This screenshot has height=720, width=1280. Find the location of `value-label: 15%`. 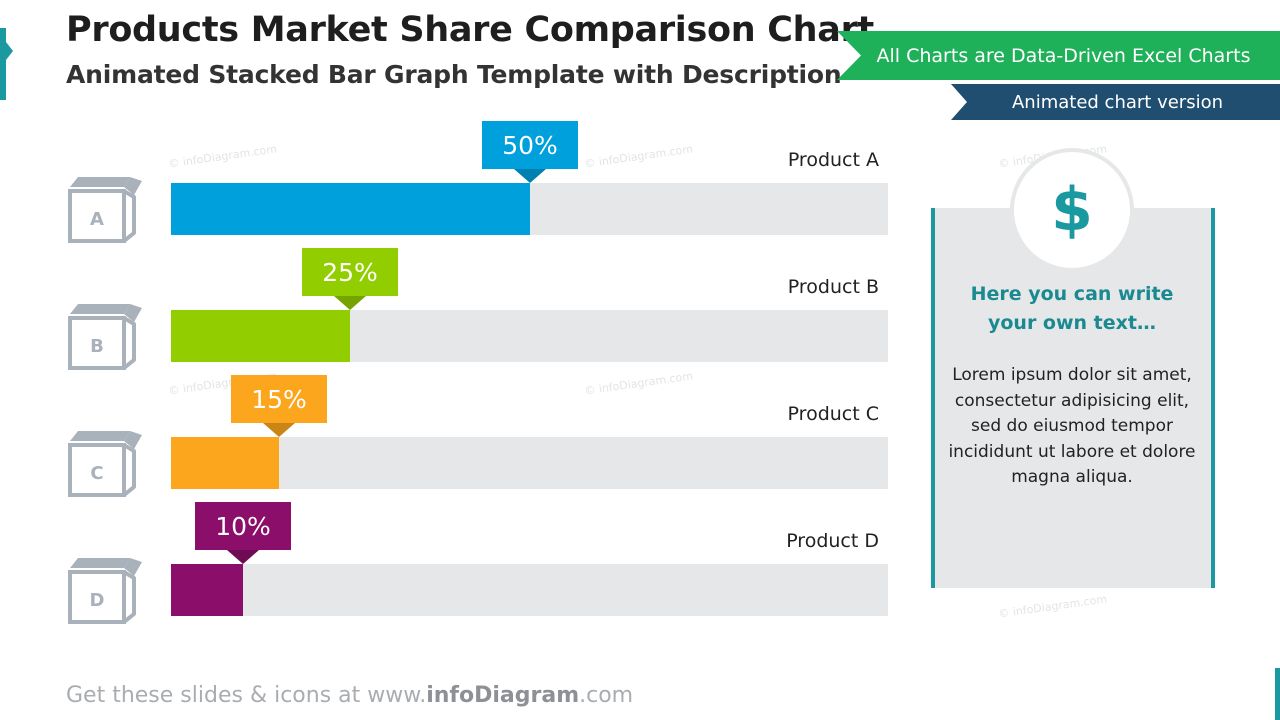

value-label: 15% is located at coordinates (279, 399).